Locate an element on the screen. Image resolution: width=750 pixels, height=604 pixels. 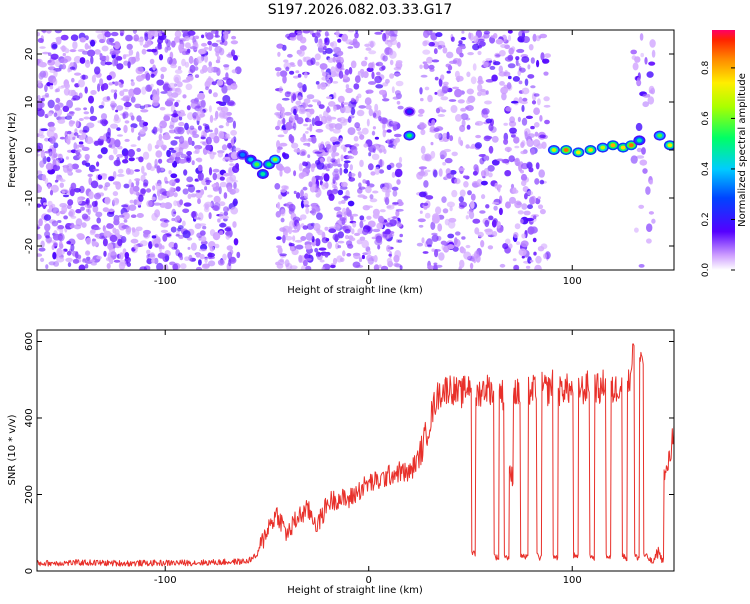
snr-y-tick-label: 600 is located at coordinates (29, 341).